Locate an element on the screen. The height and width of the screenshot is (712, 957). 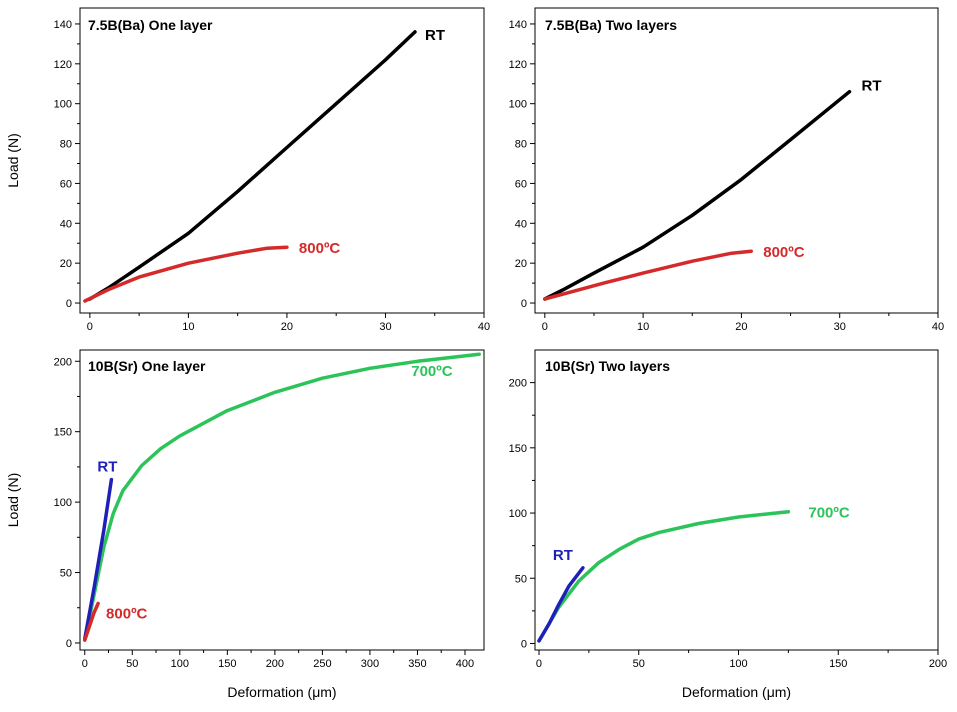
panel-title: 10B(Sr) One layer is located at coordinates (147, 366).